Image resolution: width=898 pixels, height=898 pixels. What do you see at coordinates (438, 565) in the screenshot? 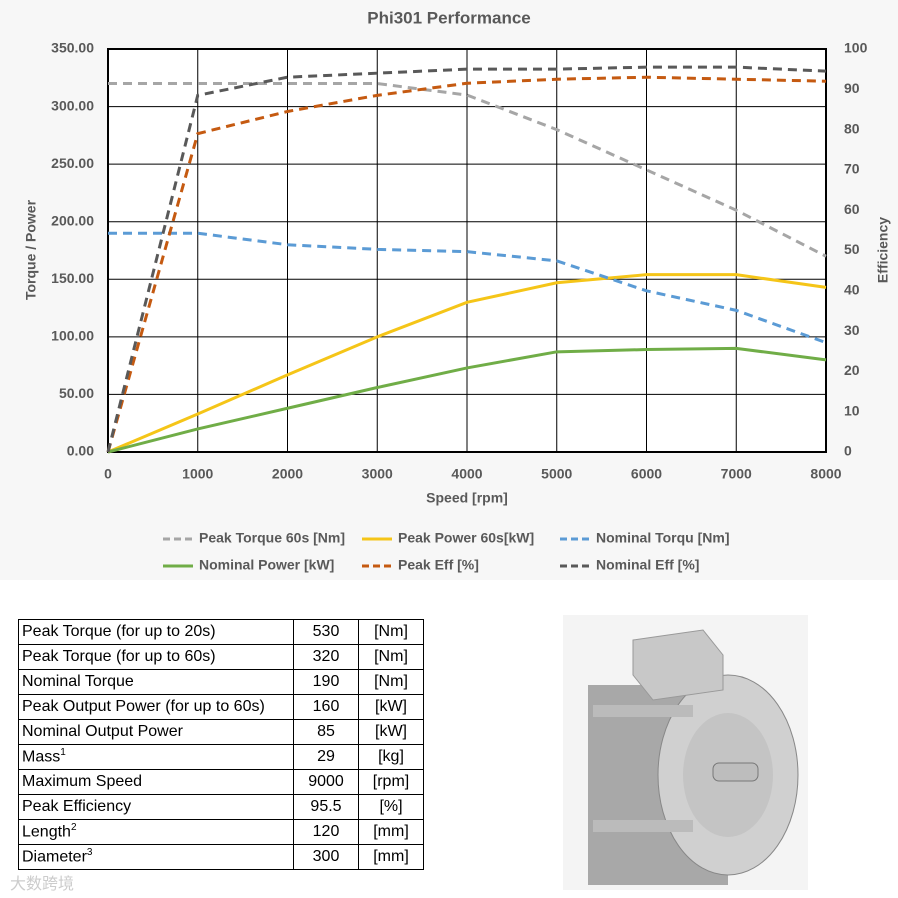
I see `legend-label: Peak Eff [%]` at bounding box center [438, 565].